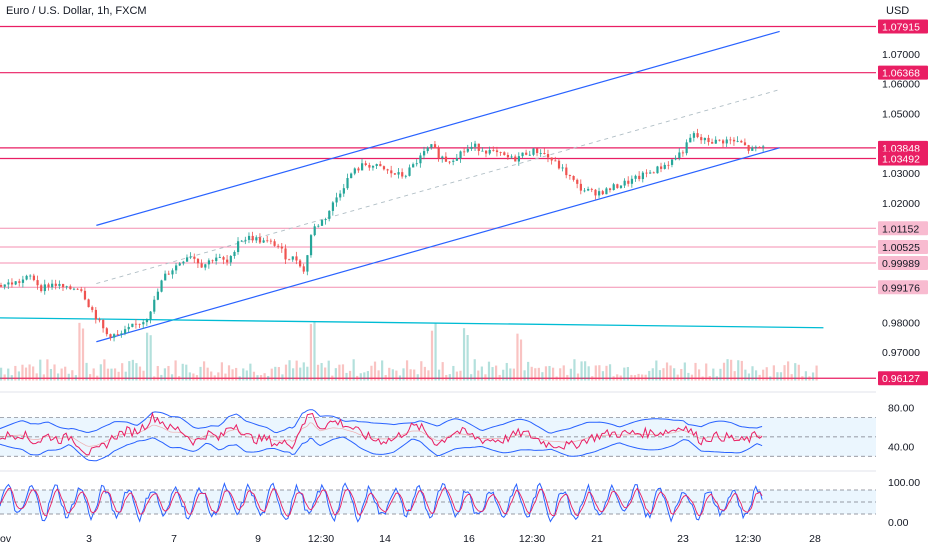 Image resolution: width=932 pixels, height=550 pixels. What do you see at coordinates (901, 264) in the screenshot?
I see `price-badge-label: 0.99989` at bounding box center [901, 264].